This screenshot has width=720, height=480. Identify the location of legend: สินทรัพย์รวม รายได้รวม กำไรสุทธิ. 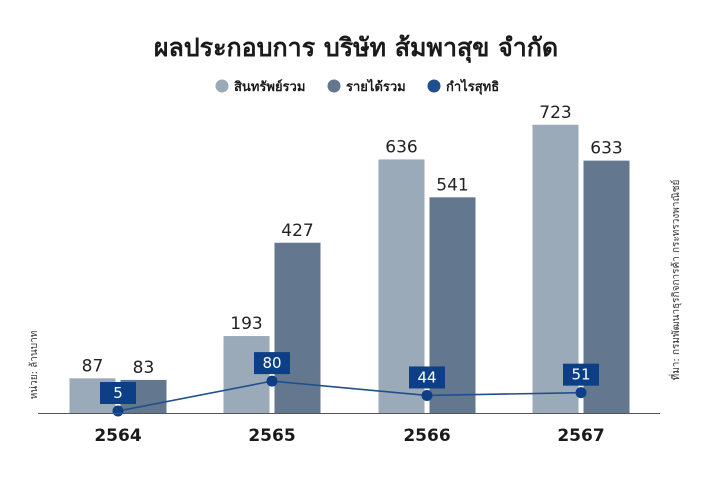
(357, 86).